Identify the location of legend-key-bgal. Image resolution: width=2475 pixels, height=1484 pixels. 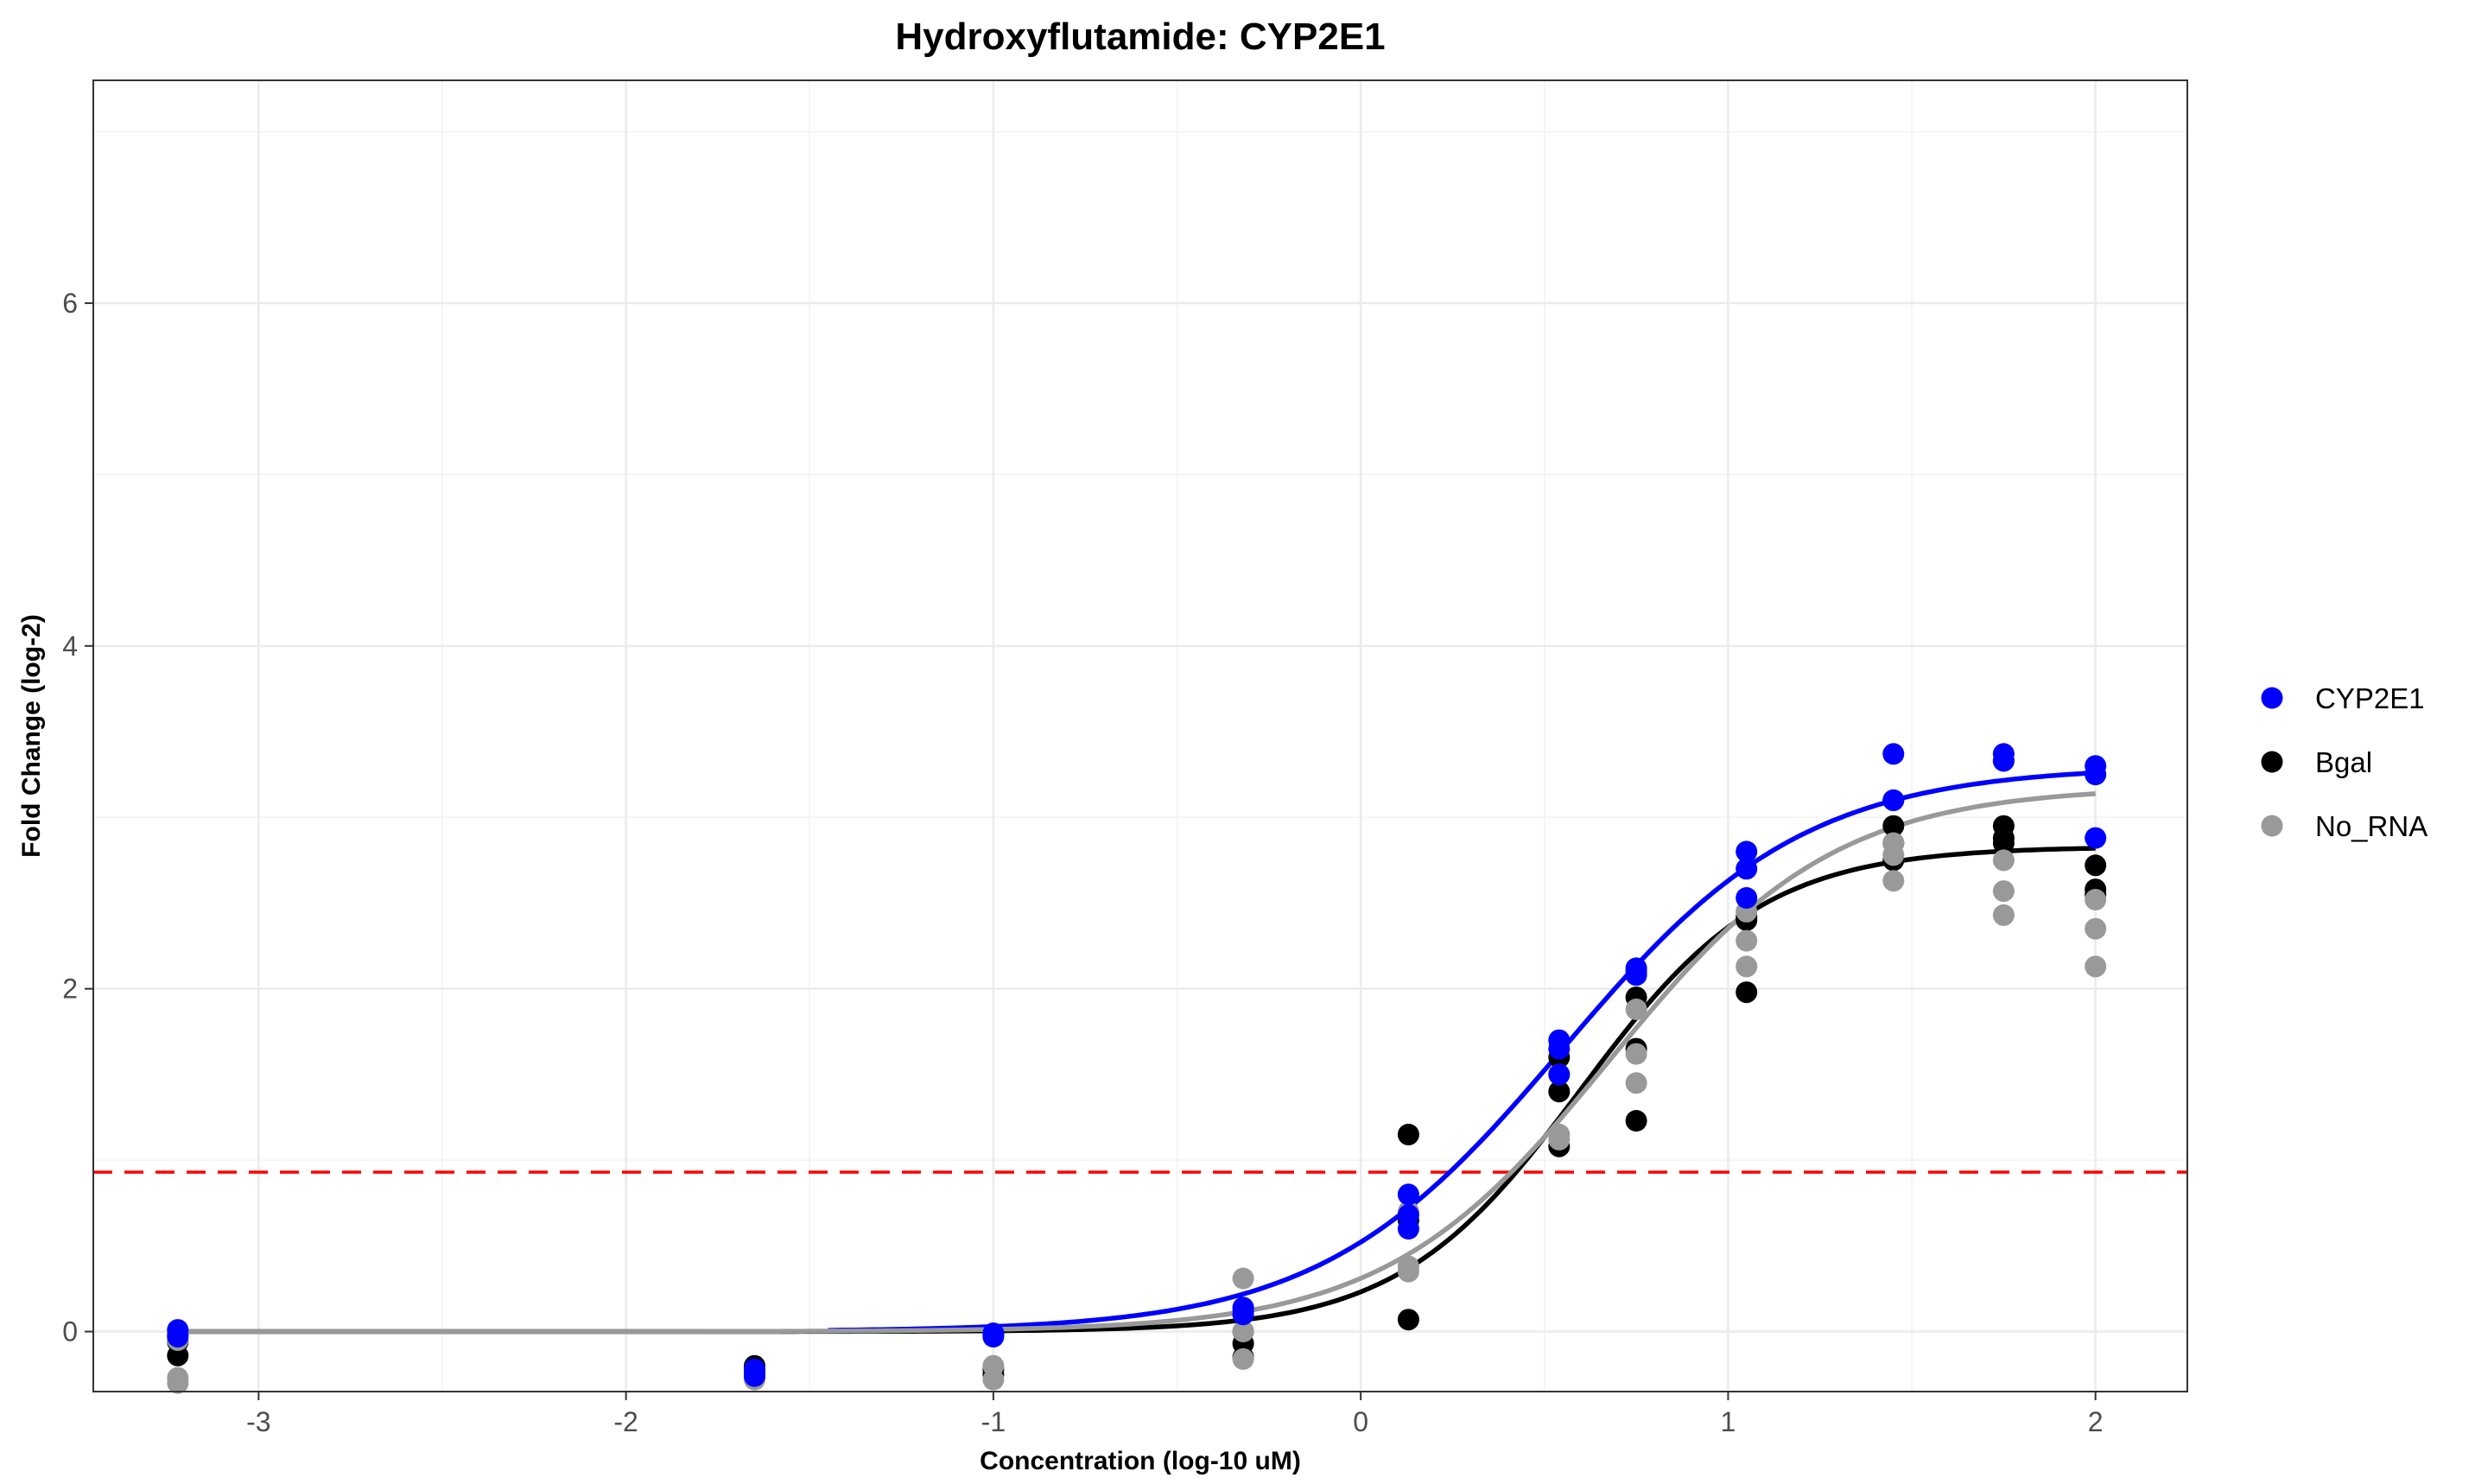
(2272, 762).